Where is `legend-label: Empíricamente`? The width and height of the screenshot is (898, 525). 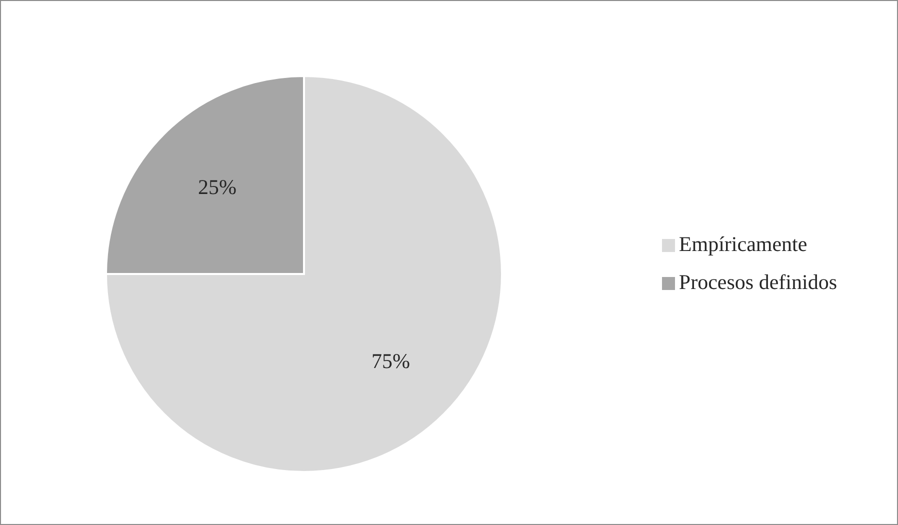 legend-label: Empíricamente is located at coordinates (743, 244).